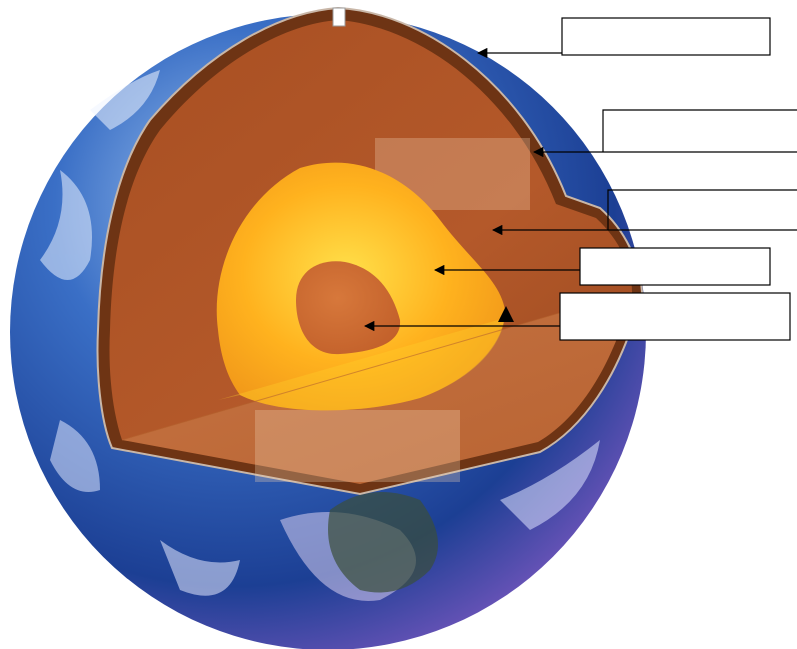 The width and height of the screenshot is (797, 649). I want to click on landmass, so click(383, 542).